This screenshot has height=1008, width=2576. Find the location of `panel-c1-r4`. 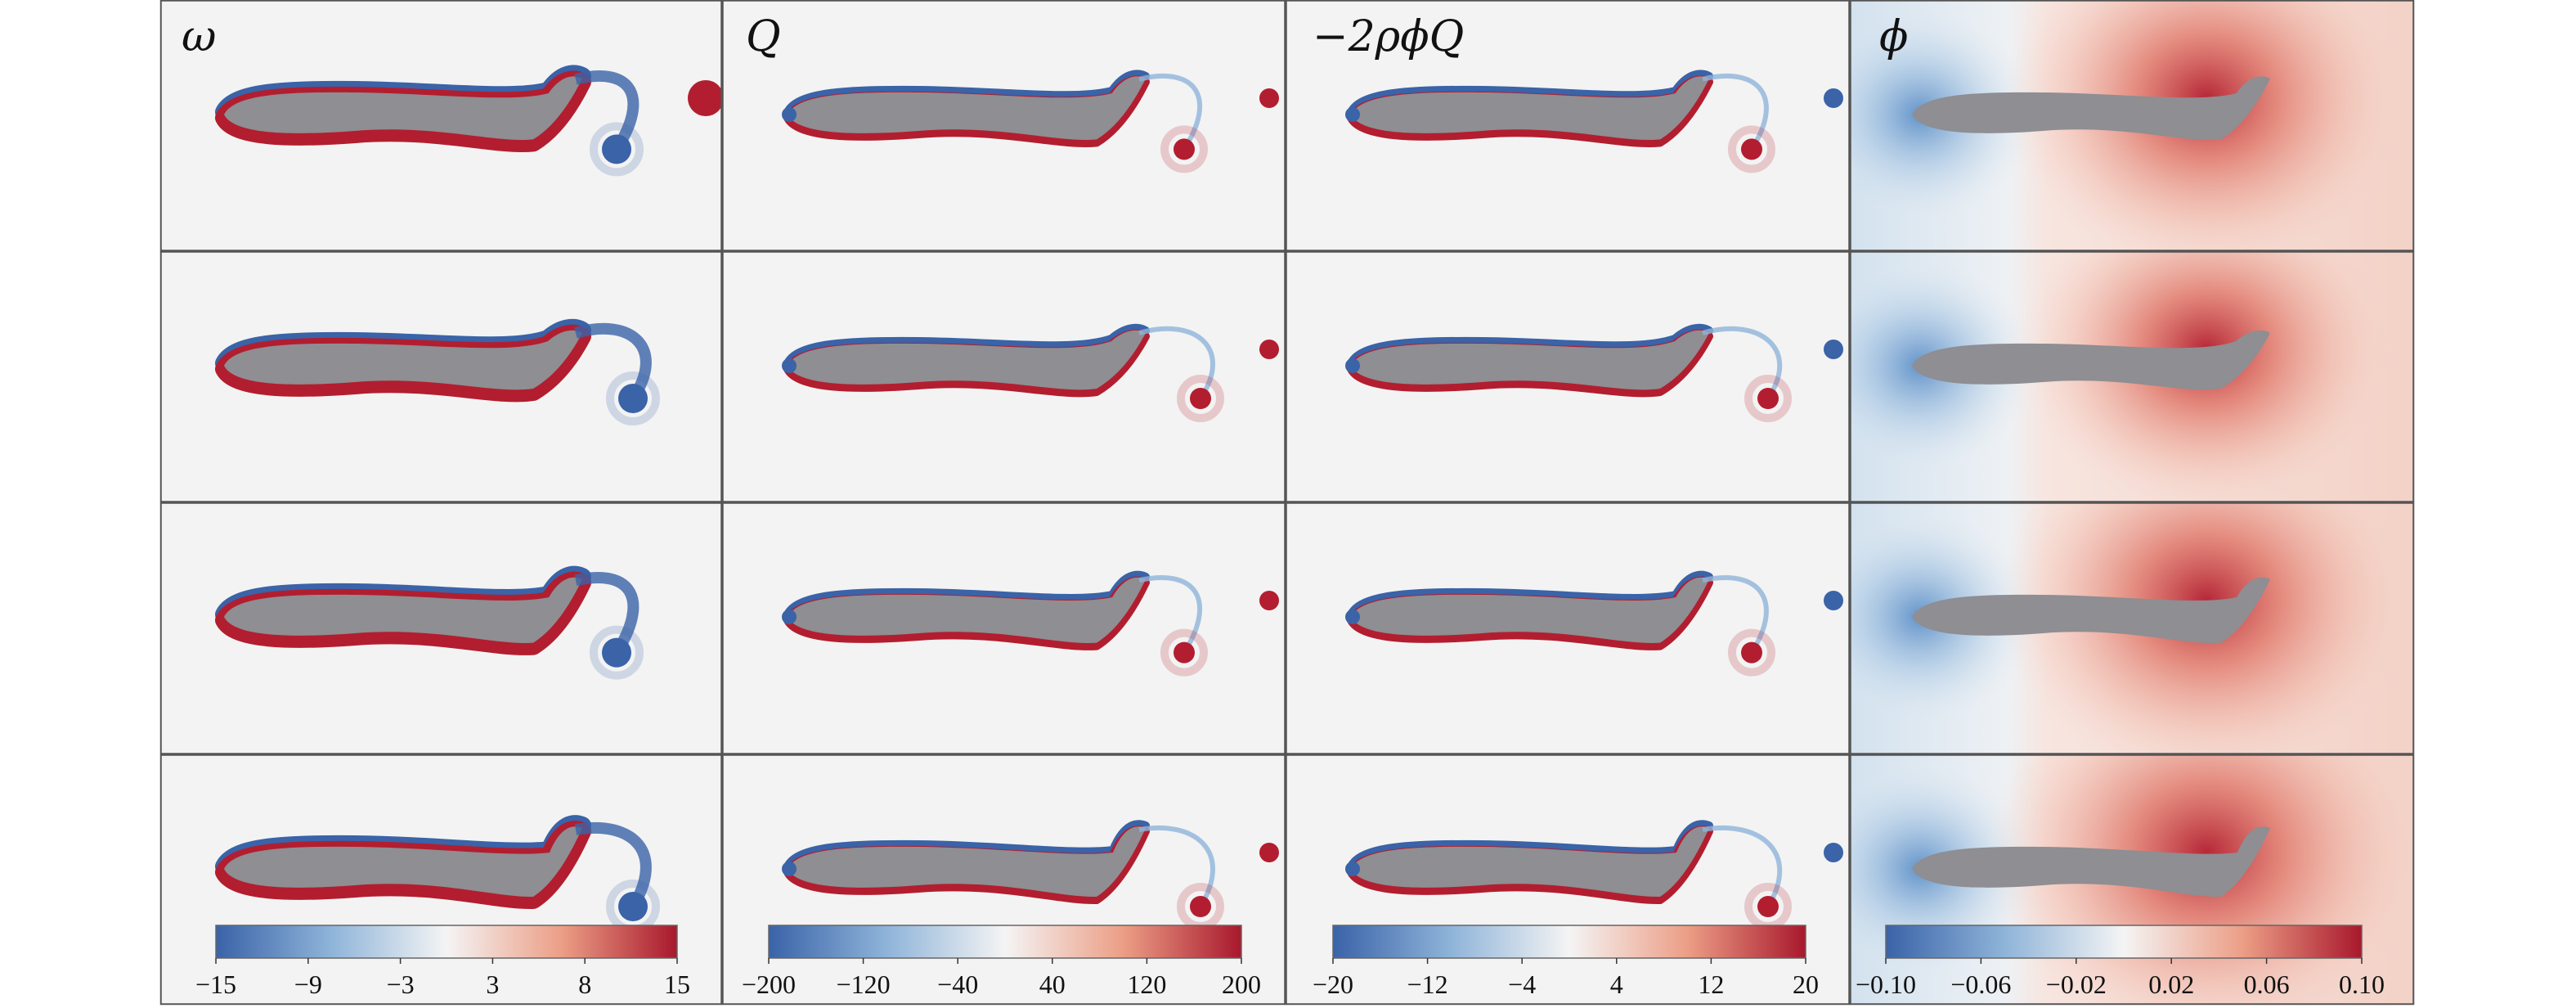

panel-c1-r4 is located at coordinates (441, 880).